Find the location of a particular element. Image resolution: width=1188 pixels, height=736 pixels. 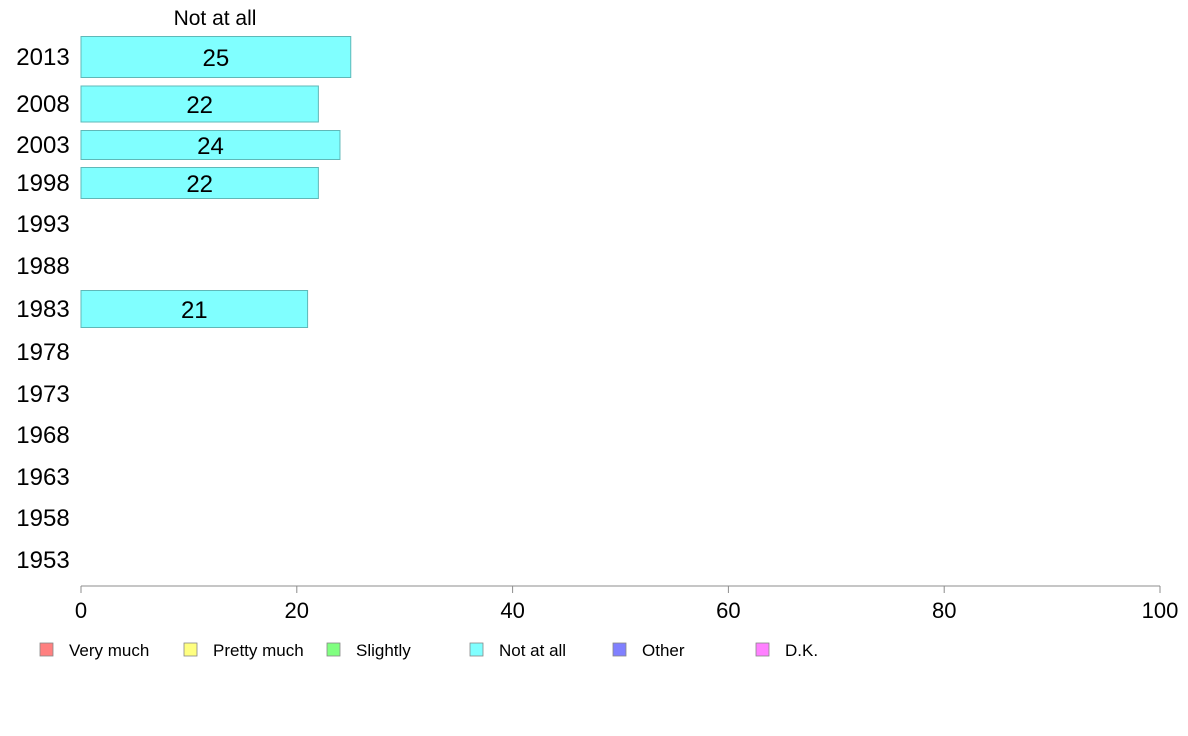

y-tick-label: 2013 is located at coordinates (42, 57).